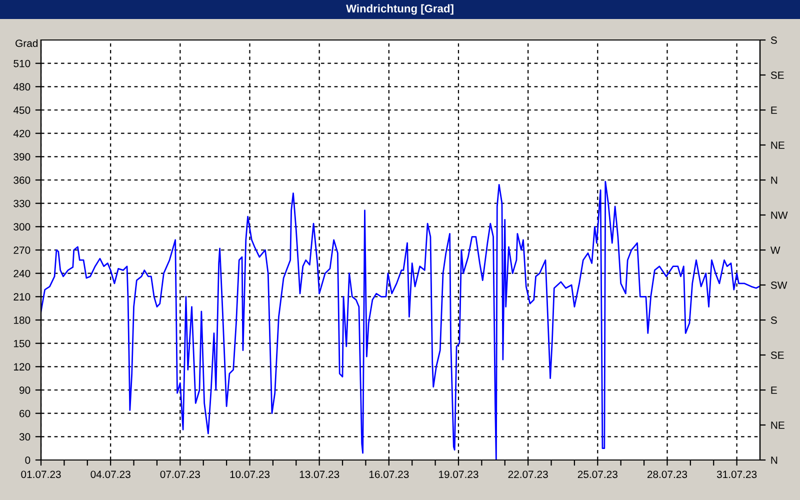  I want to click on category-label: W, so click(775, 250).